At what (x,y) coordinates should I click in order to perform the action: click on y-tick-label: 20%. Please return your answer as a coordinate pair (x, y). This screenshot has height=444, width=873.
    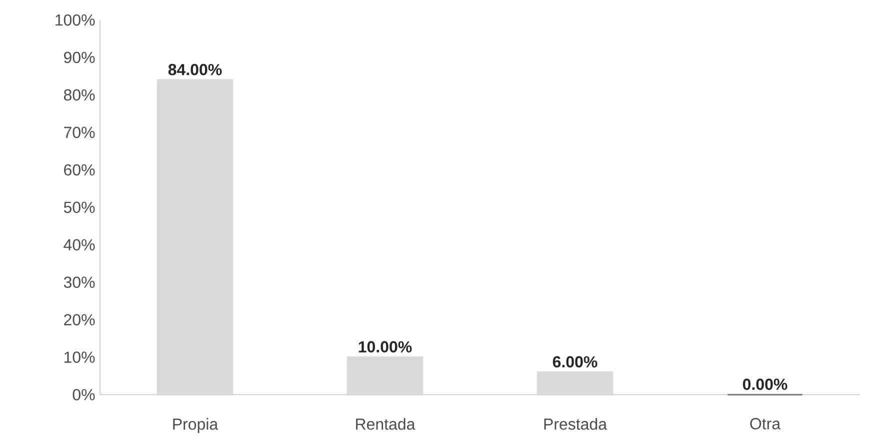
    Looking at the image, I should click on (79, 320).